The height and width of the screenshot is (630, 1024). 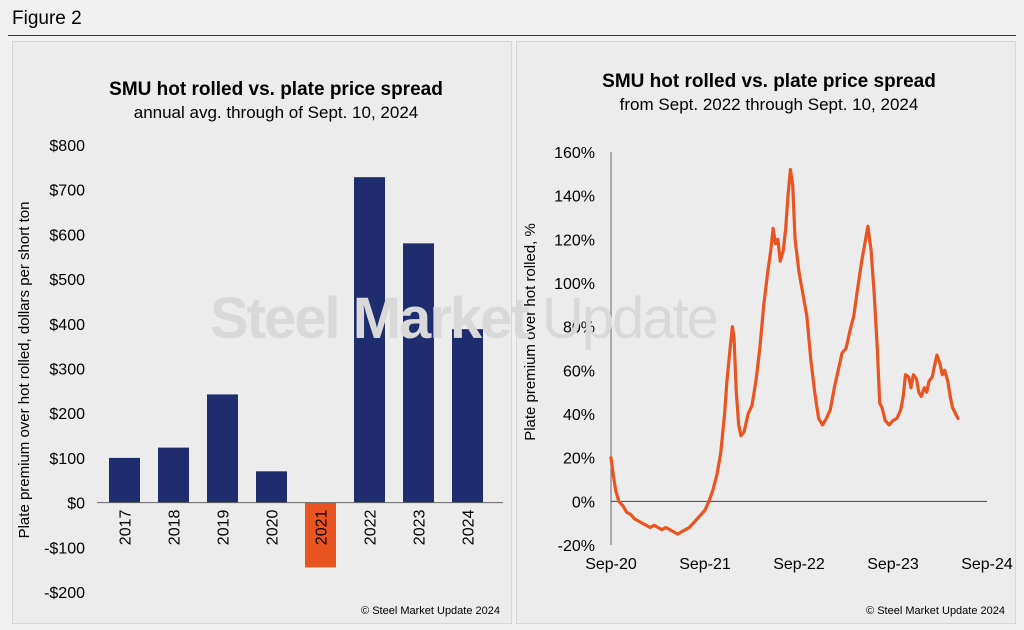 What do you see at coordinates (126, 527) in the screenshot?
I see `bar-x-tick-label: 2017` at bounding box center [126, 527].